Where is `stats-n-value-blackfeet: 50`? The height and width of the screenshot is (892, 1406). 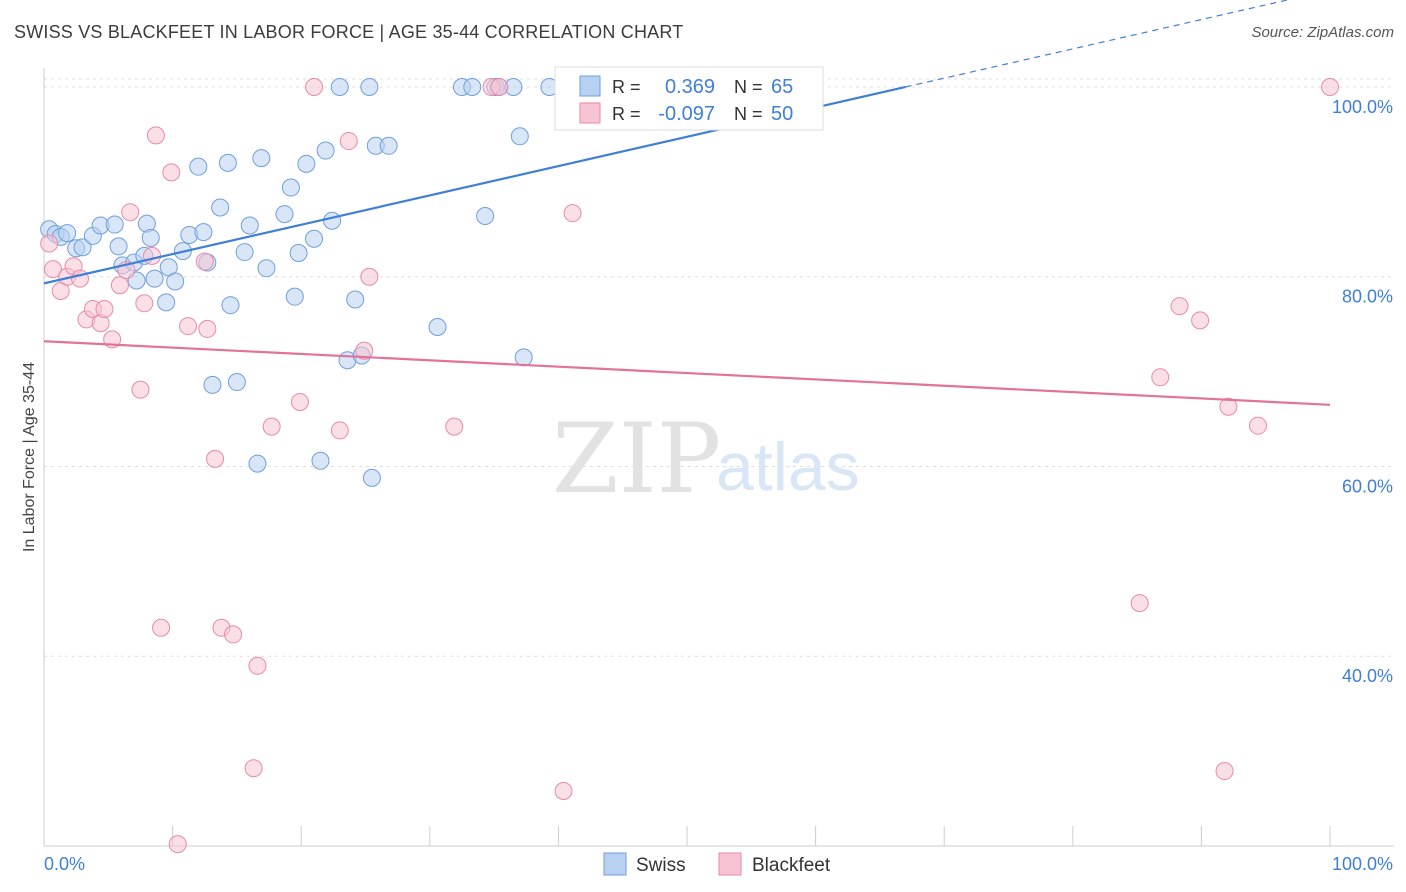 stats-n-value-blackfeet: 50 is located at coordinates (782, 114).